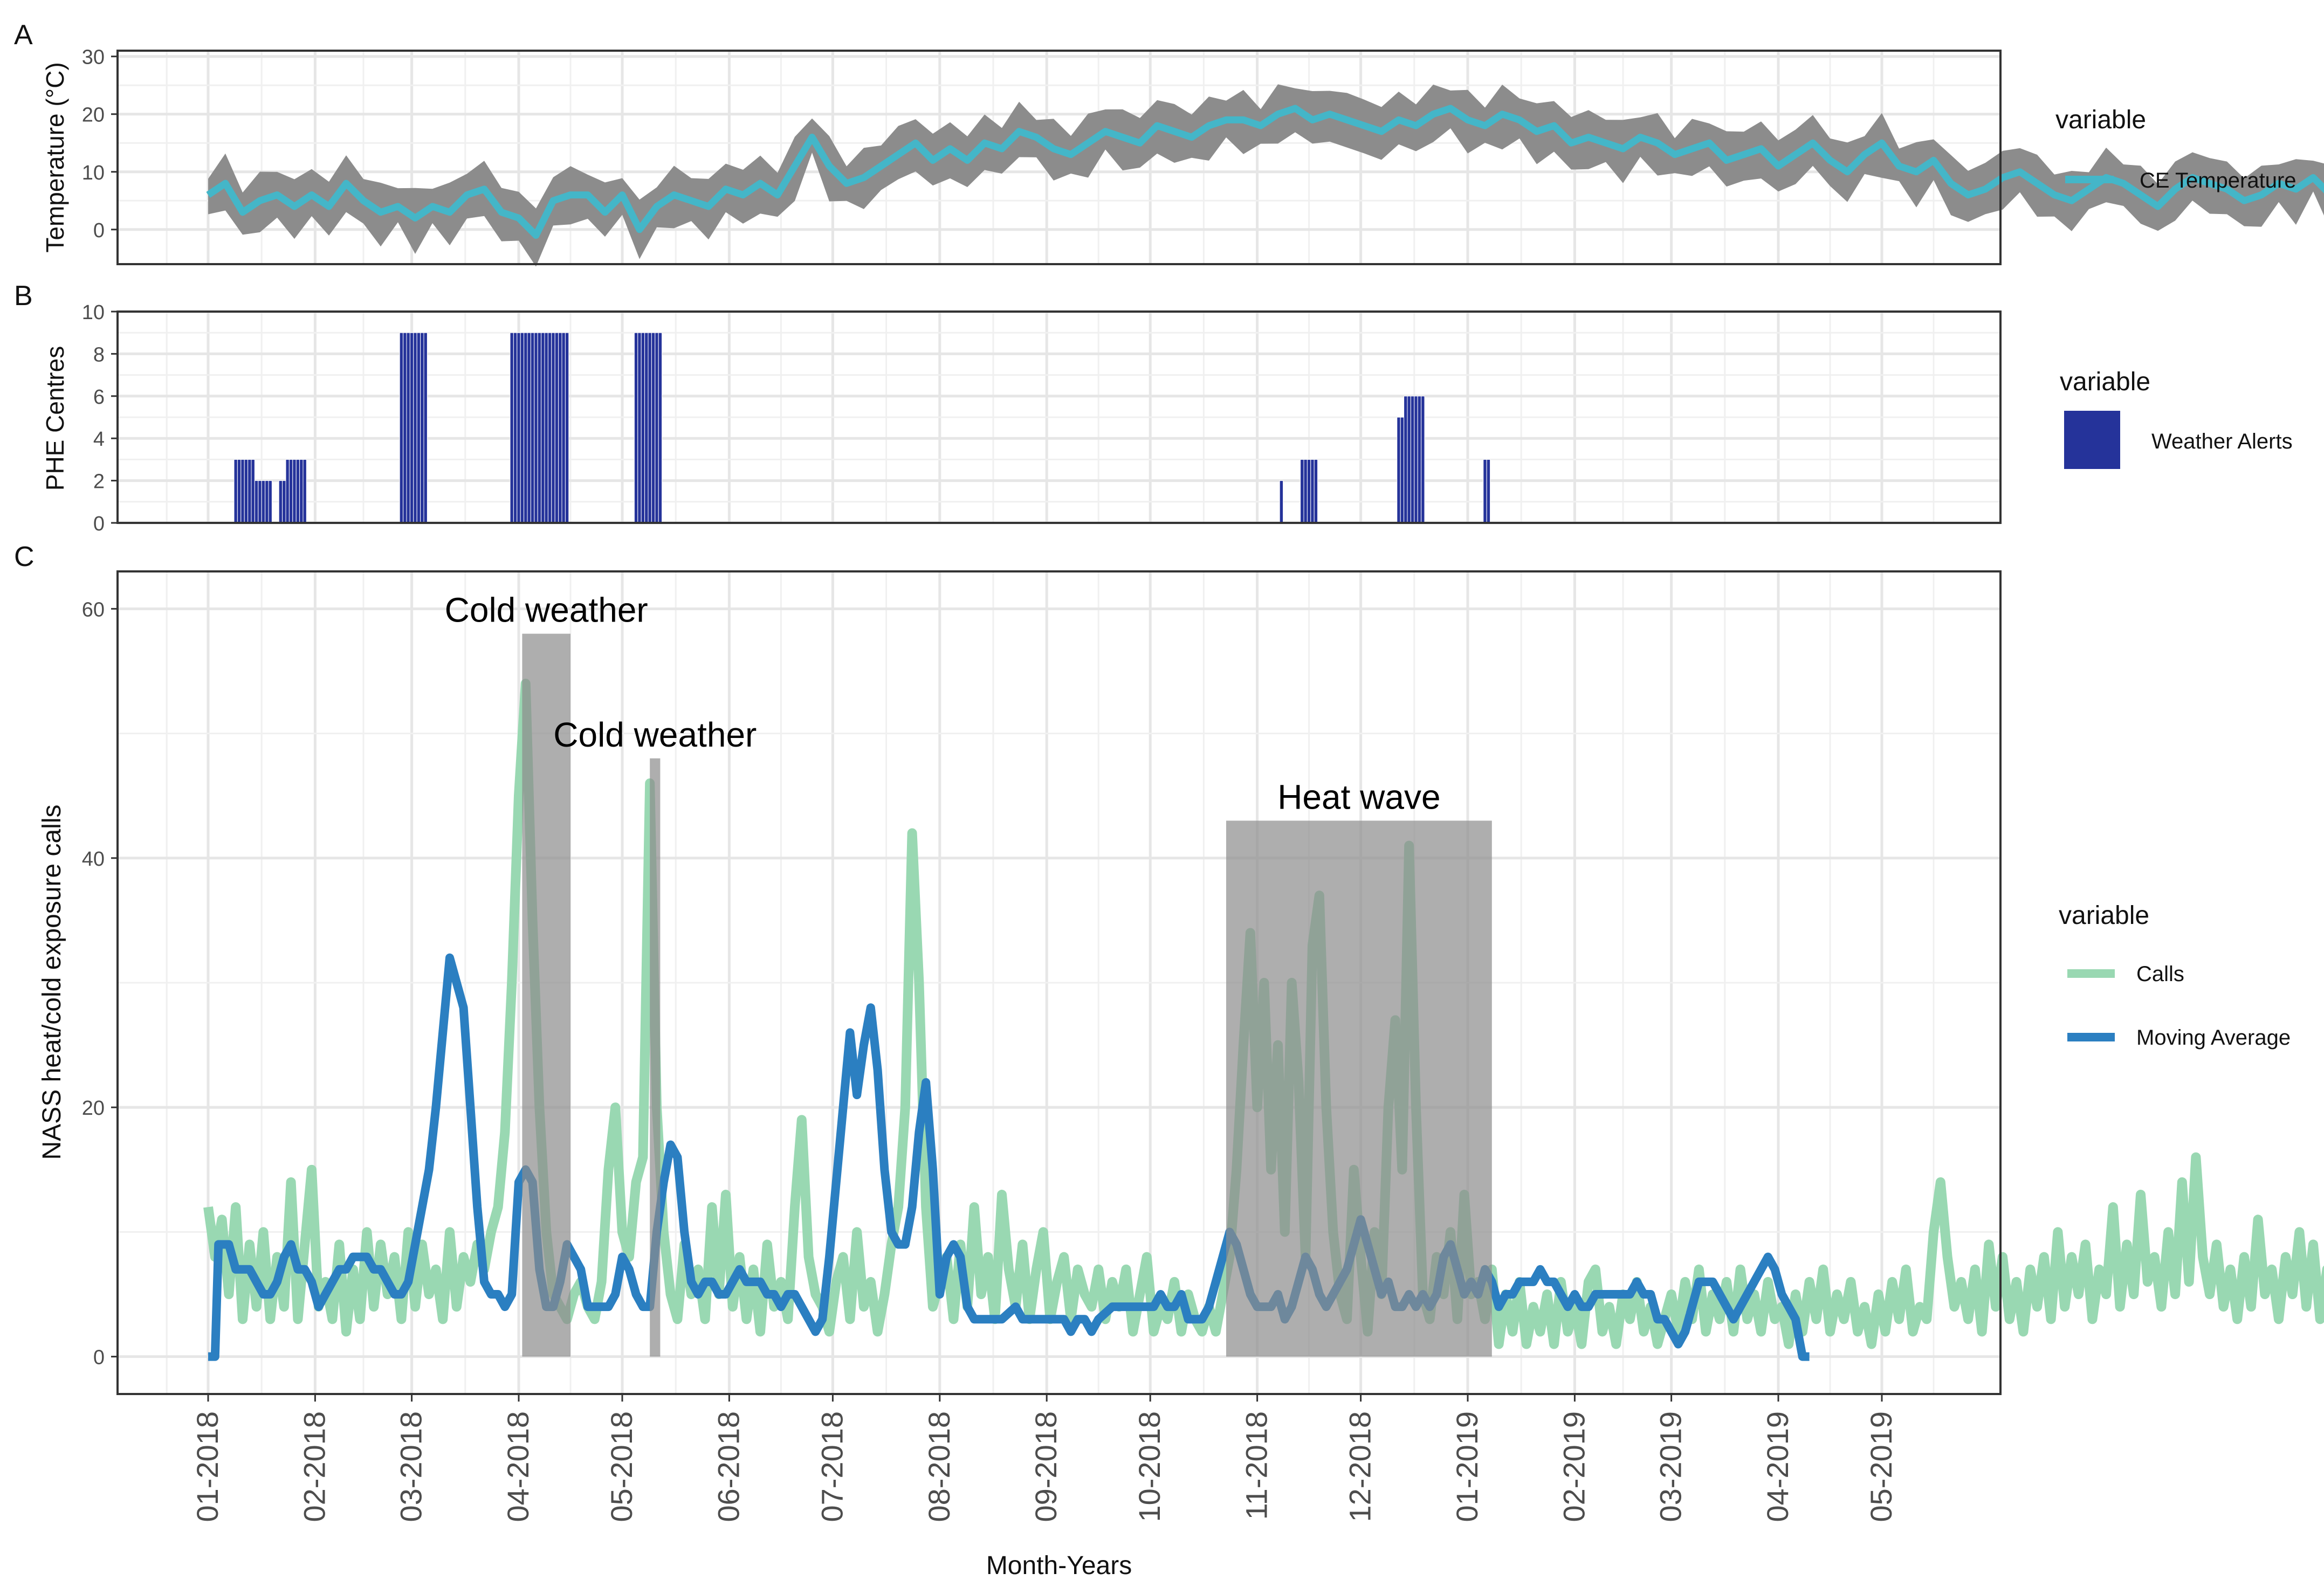 The height and width of the screenshot is (1594, 2324). I want to click on panel-b-border, so click(1059, 417).